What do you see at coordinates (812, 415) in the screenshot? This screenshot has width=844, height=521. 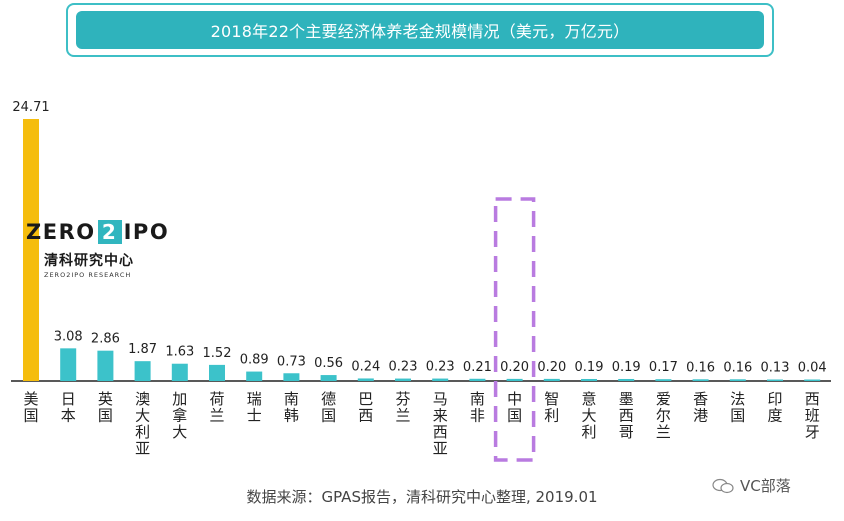 I see `category-label-21: 西班牙` at bounding box center [812, 415].